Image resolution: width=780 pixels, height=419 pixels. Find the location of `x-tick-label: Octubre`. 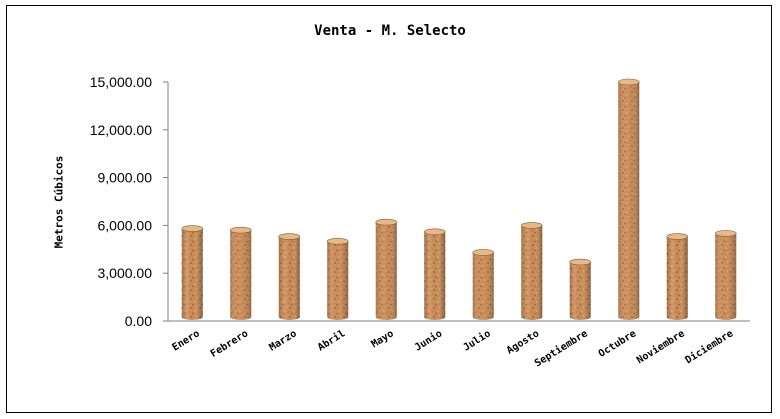

x-tick-label: Octubre is located at coordinates (618, 344).